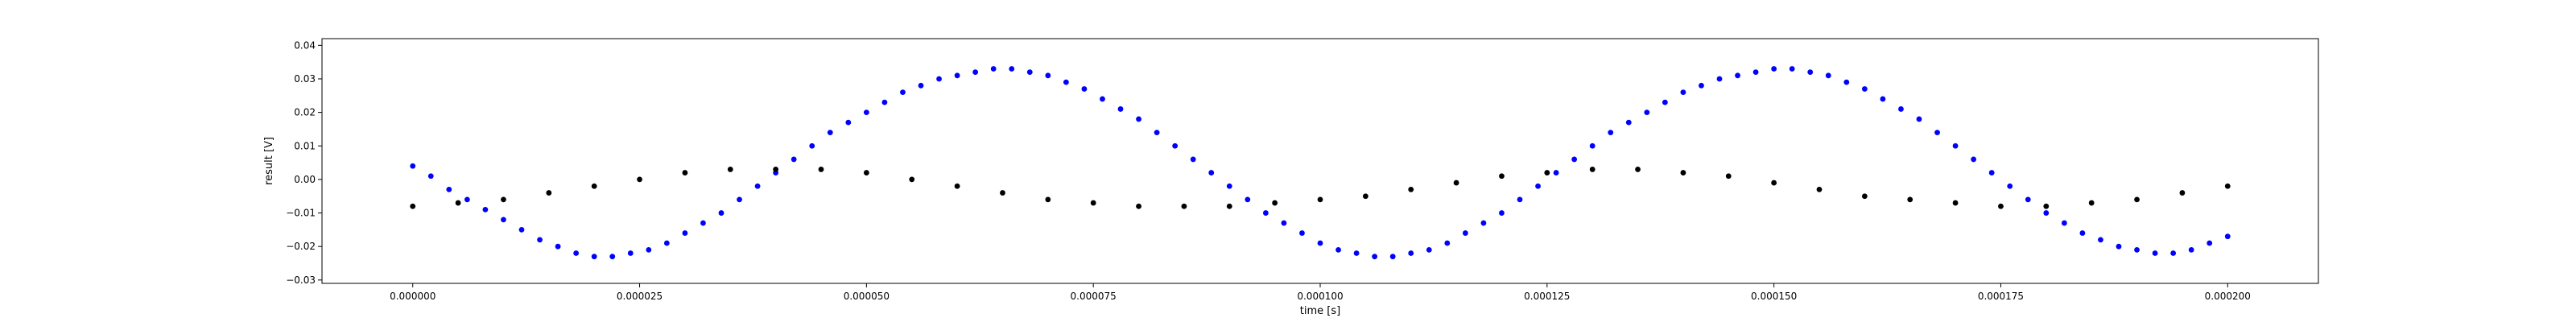  What do you see at coordinates (1094, 296) in the screenshot?
I see `x-tick-label: 0.000075` at bounding box center [1094, 296].